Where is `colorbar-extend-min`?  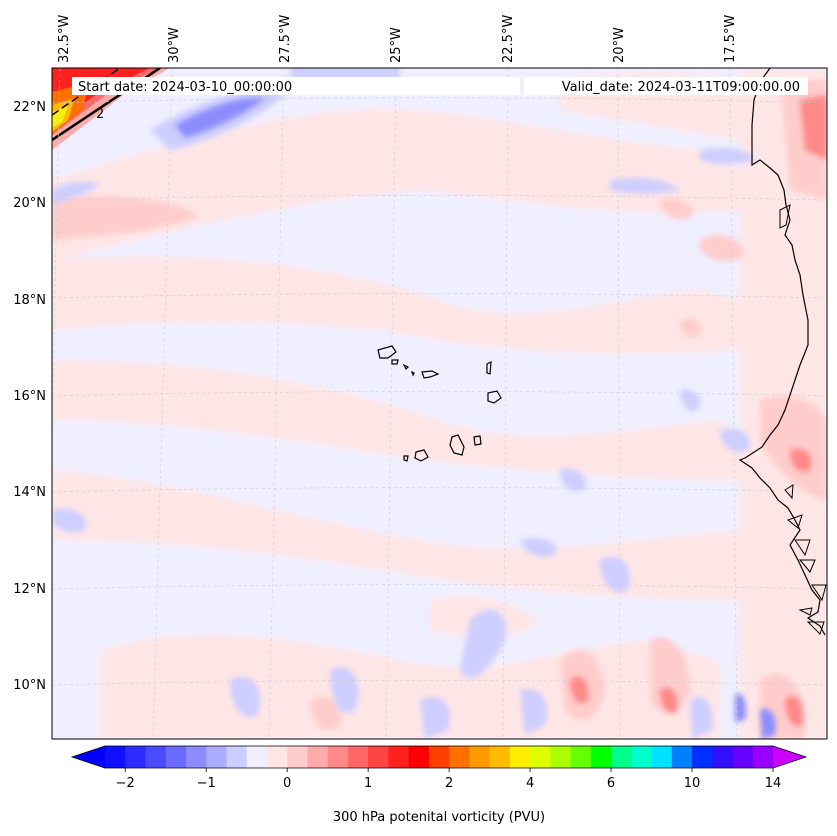
colorbar-extend-min is located at coordinates (88, 757).